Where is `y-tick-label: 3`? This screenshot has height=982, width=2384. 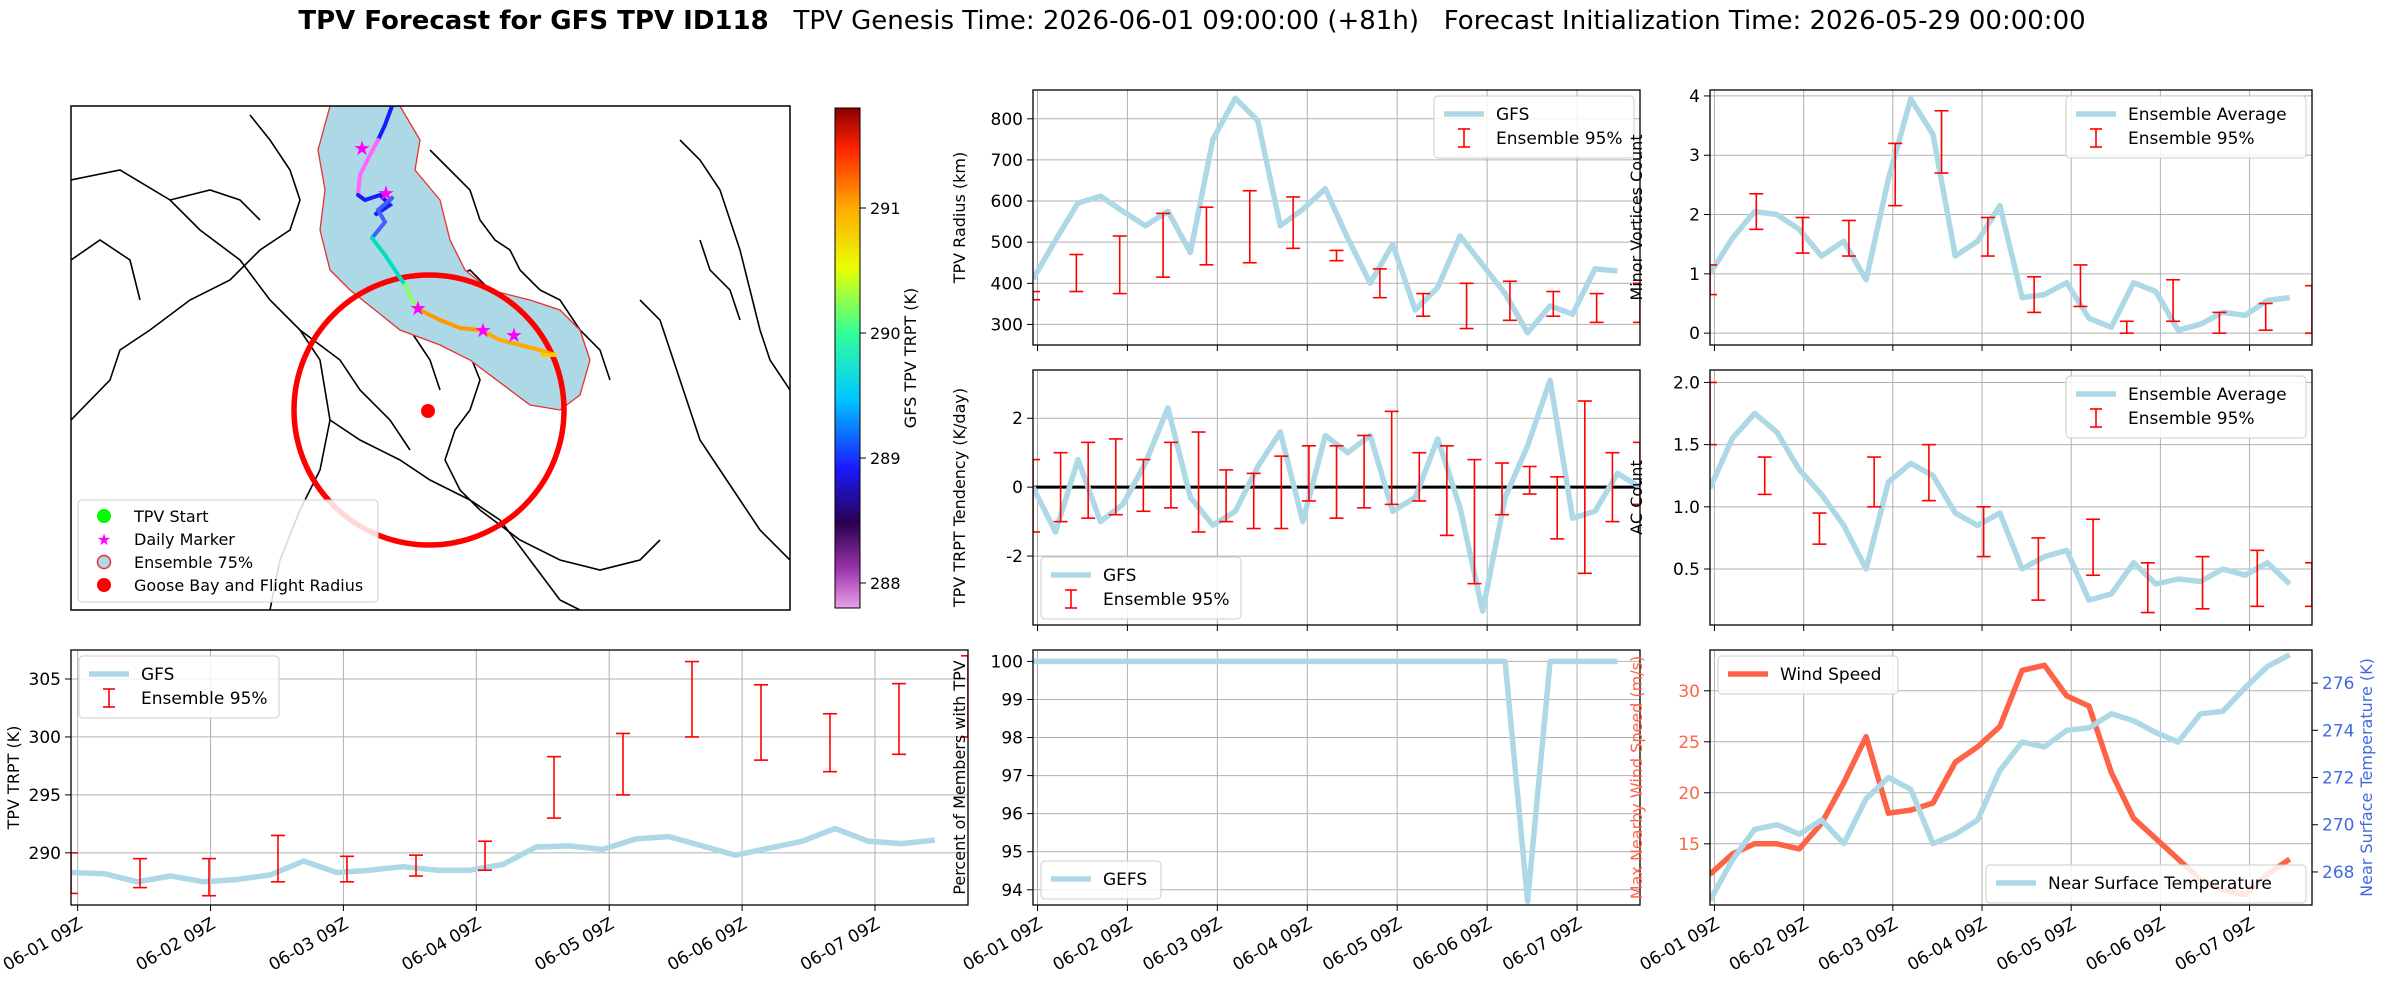 y-tick-label: 3 is located at coordinates (1694, 156).